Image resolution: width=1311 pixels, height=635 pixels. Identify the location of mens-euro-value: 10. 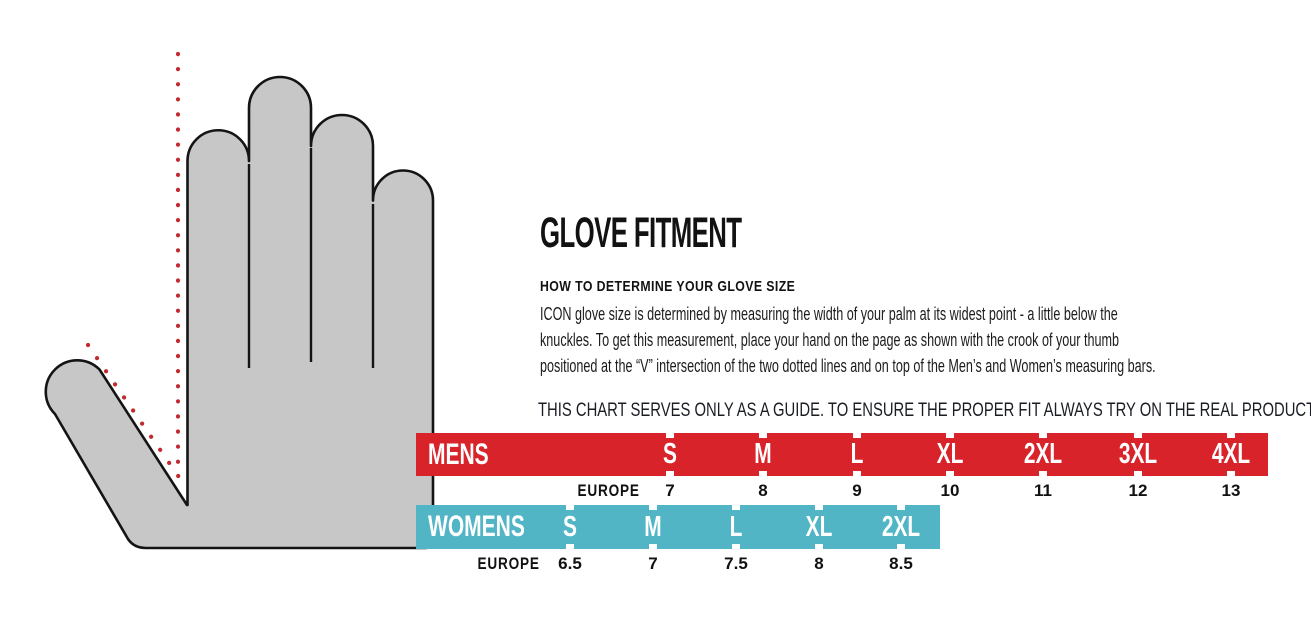
(950, 490).